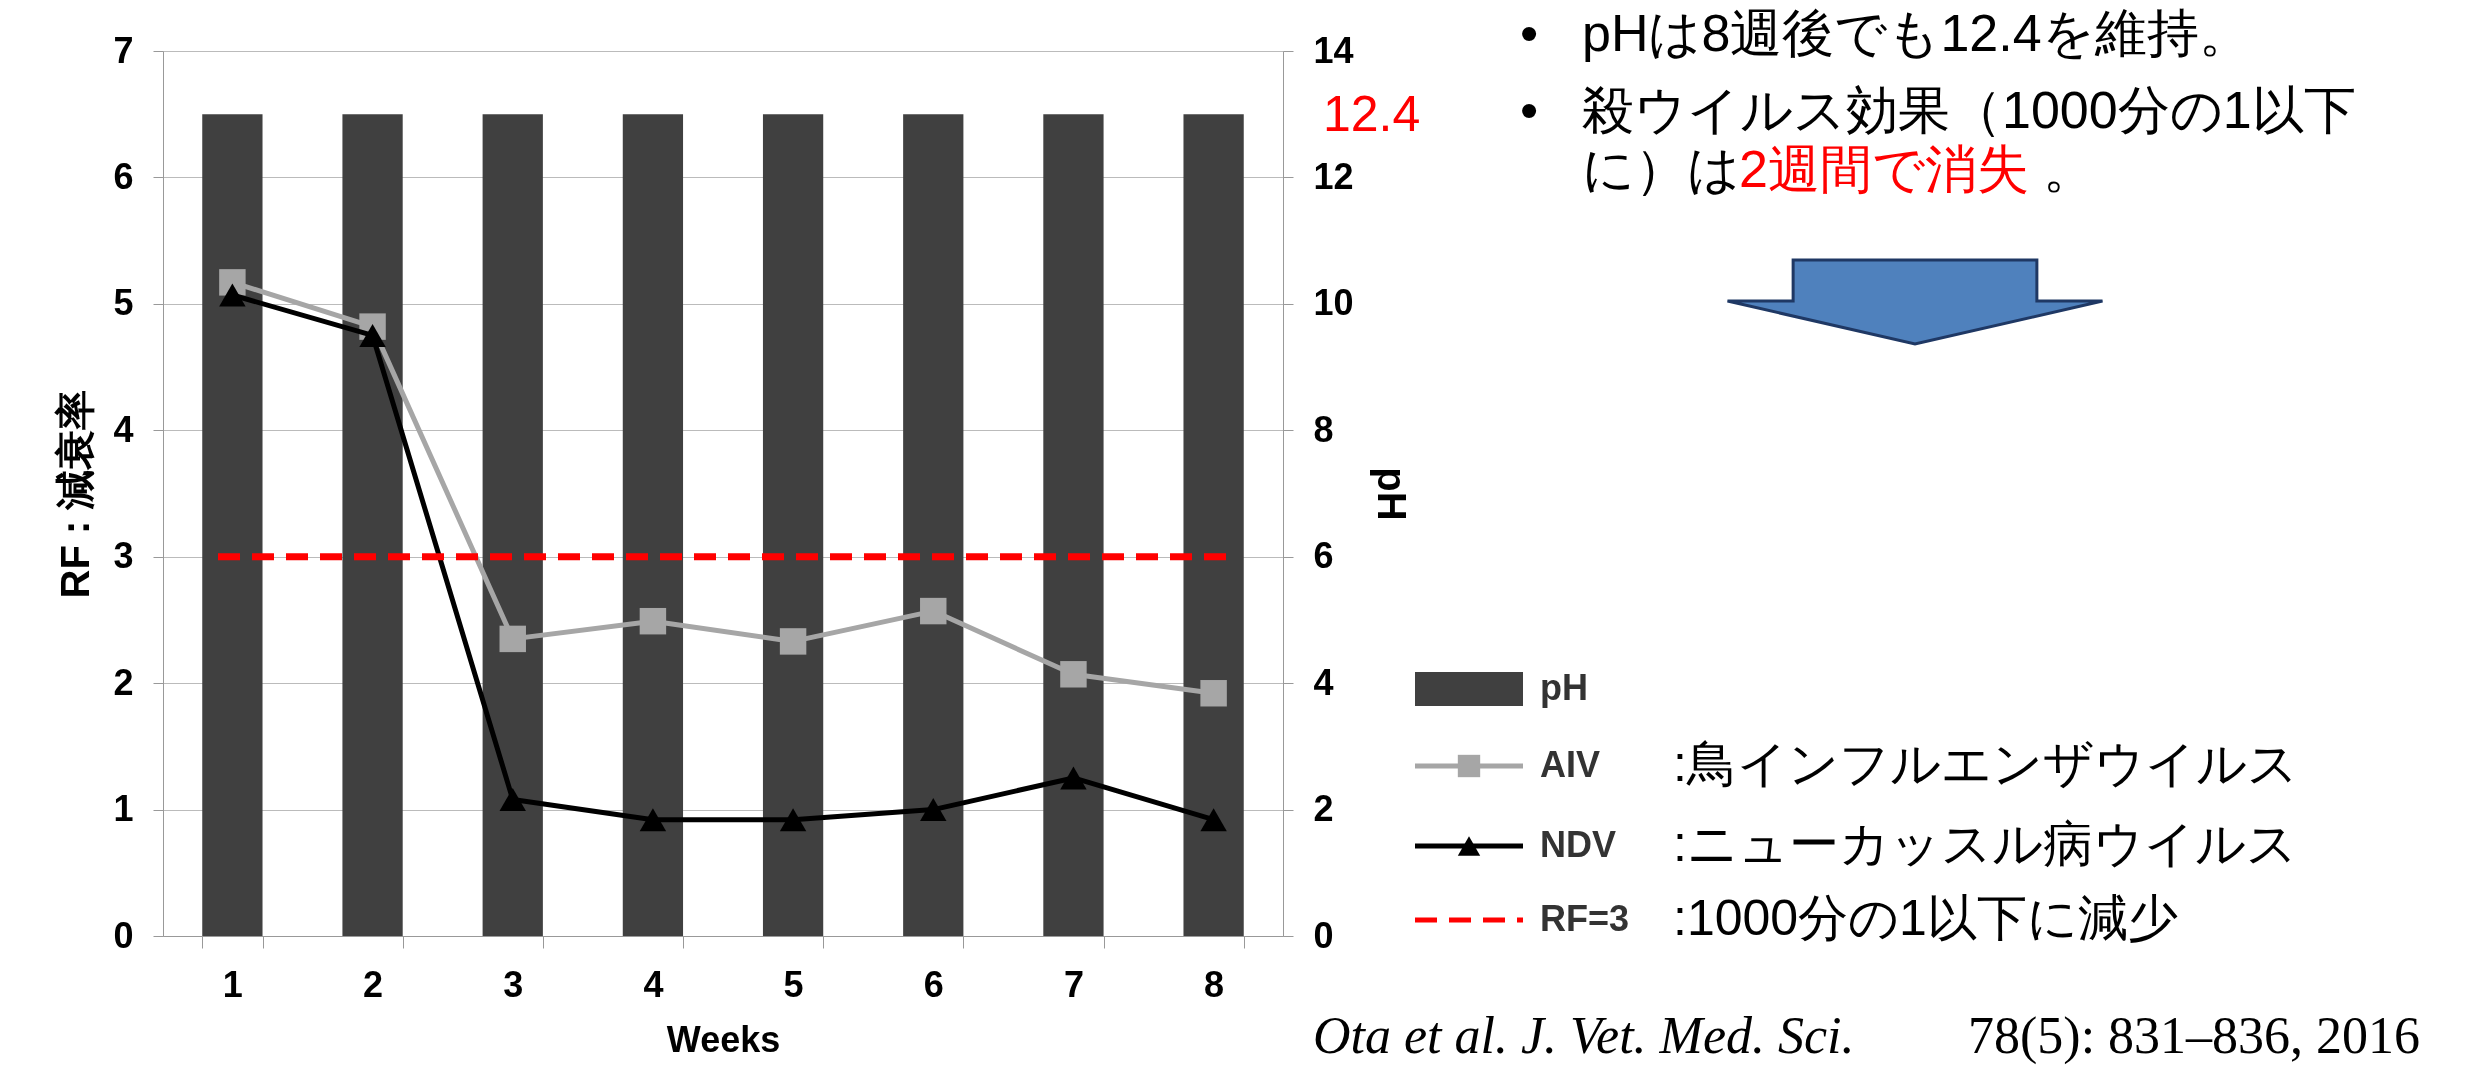  Describe the element at coordinates (1372, 114) in the screenshot. I see `text: 12.4` at that location.